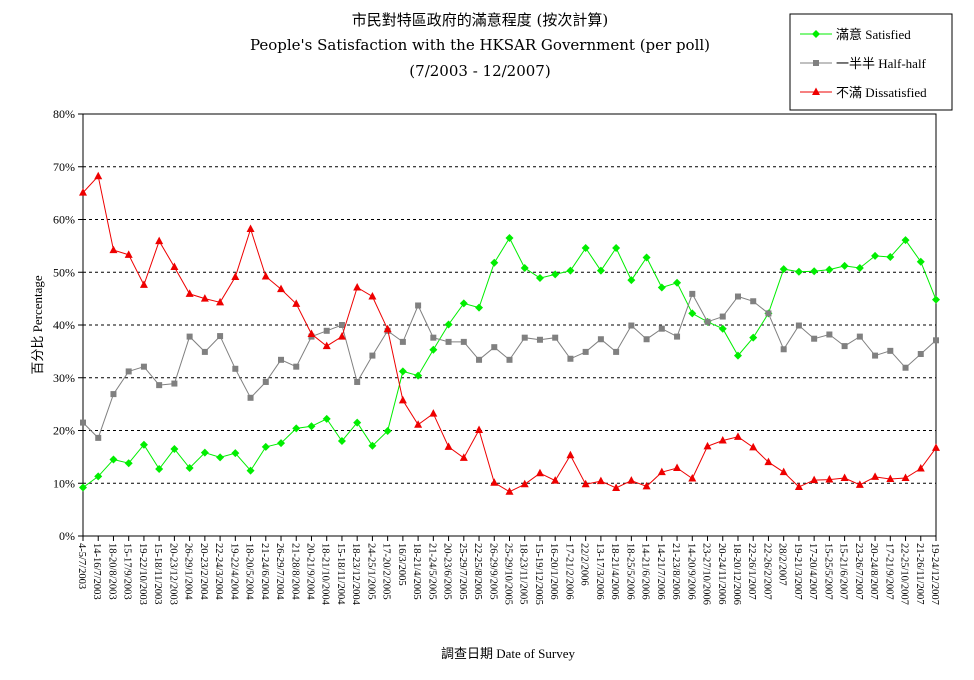 Image resolution: width=974 pixels, height=680 pixels. What do you see at coordinates (675, 571) in the screenshot?
I see `x-tick-label: 21-23/8/2006` at bounding box center [675, 571].